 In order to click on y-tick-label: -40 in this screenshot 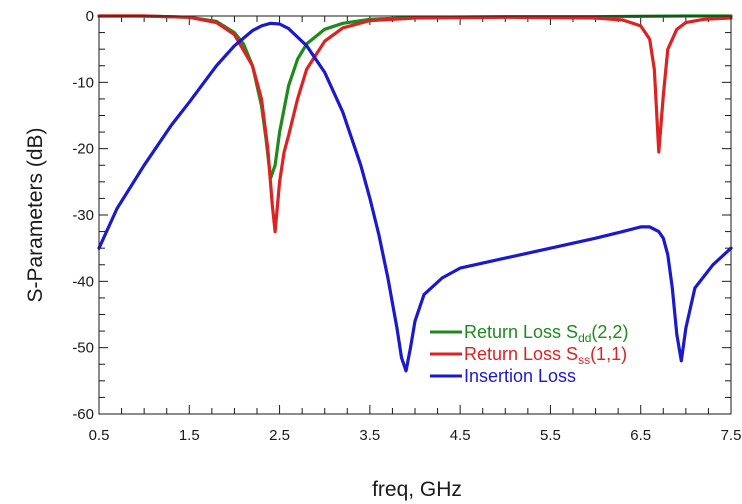, I will do `click(83, 281)`.